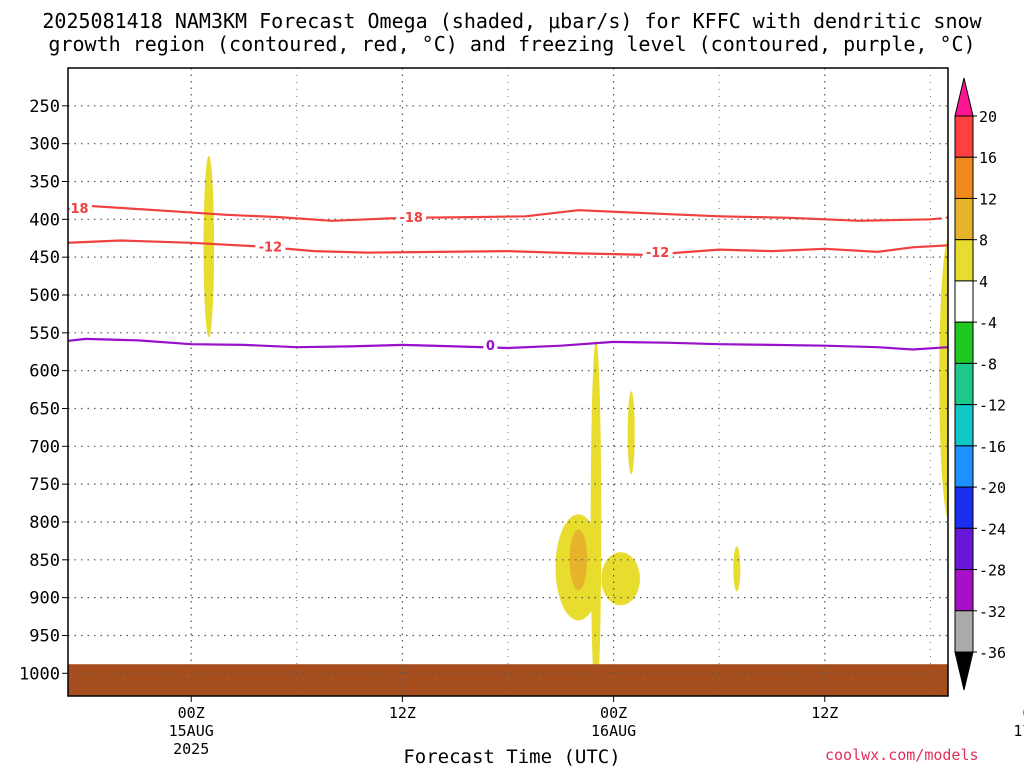 The height and width of the screenshot is (768, 1024). What do you see at coordinates (44, 485) in the screenshot?
I see `y-tick-label: 750` at bounding box center [44, 485].